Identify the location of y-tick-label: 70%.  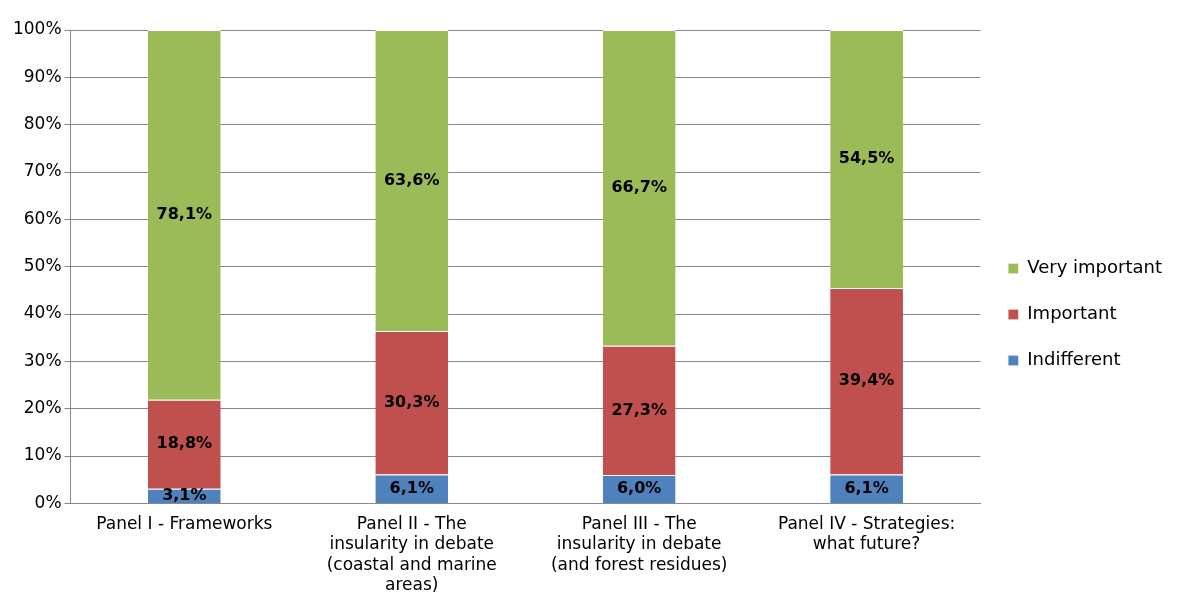
(42, 170).